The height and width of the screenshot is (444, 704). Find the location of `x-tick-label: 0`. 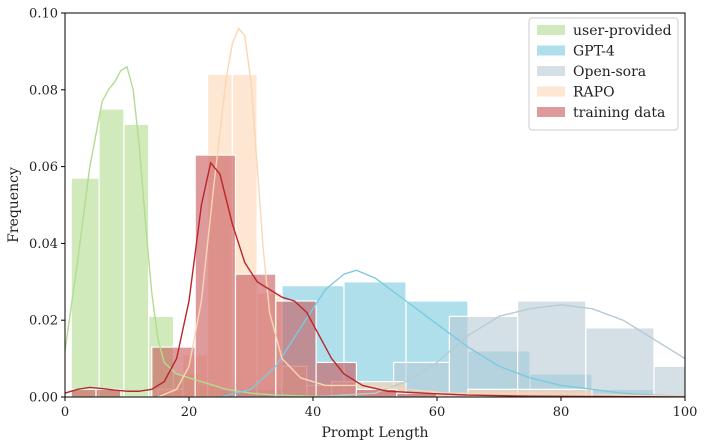

x-tick-label: 0 is located at coordinates (65, 412).